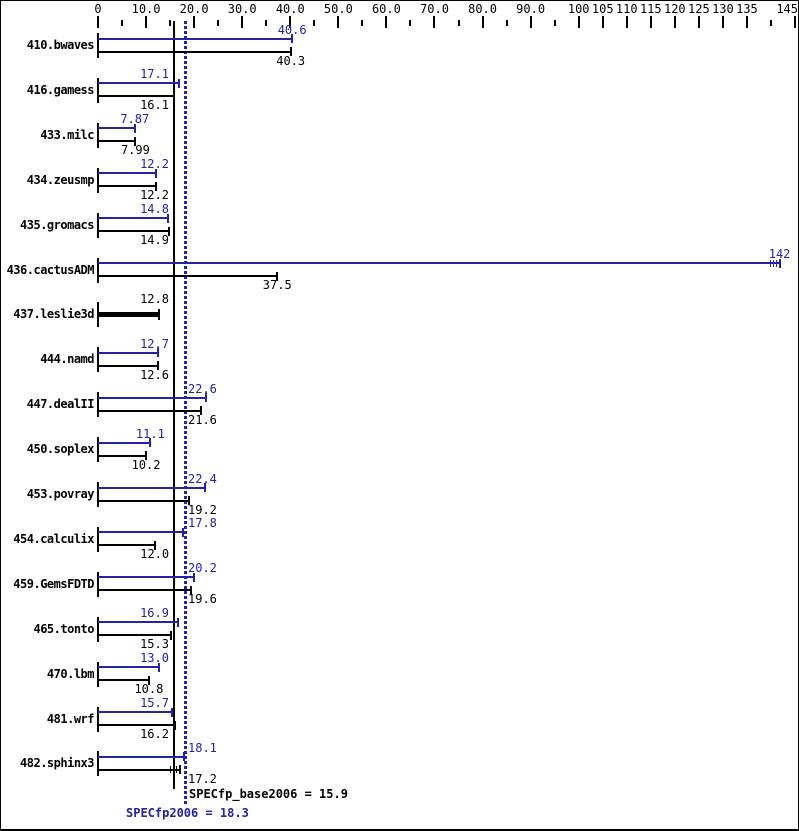 This screenshot has width=799, height=831. What do you see at coordinates (194, 22) in the screenshot?
I see `axis-tick-20.0` at bounding box center [194, 22].